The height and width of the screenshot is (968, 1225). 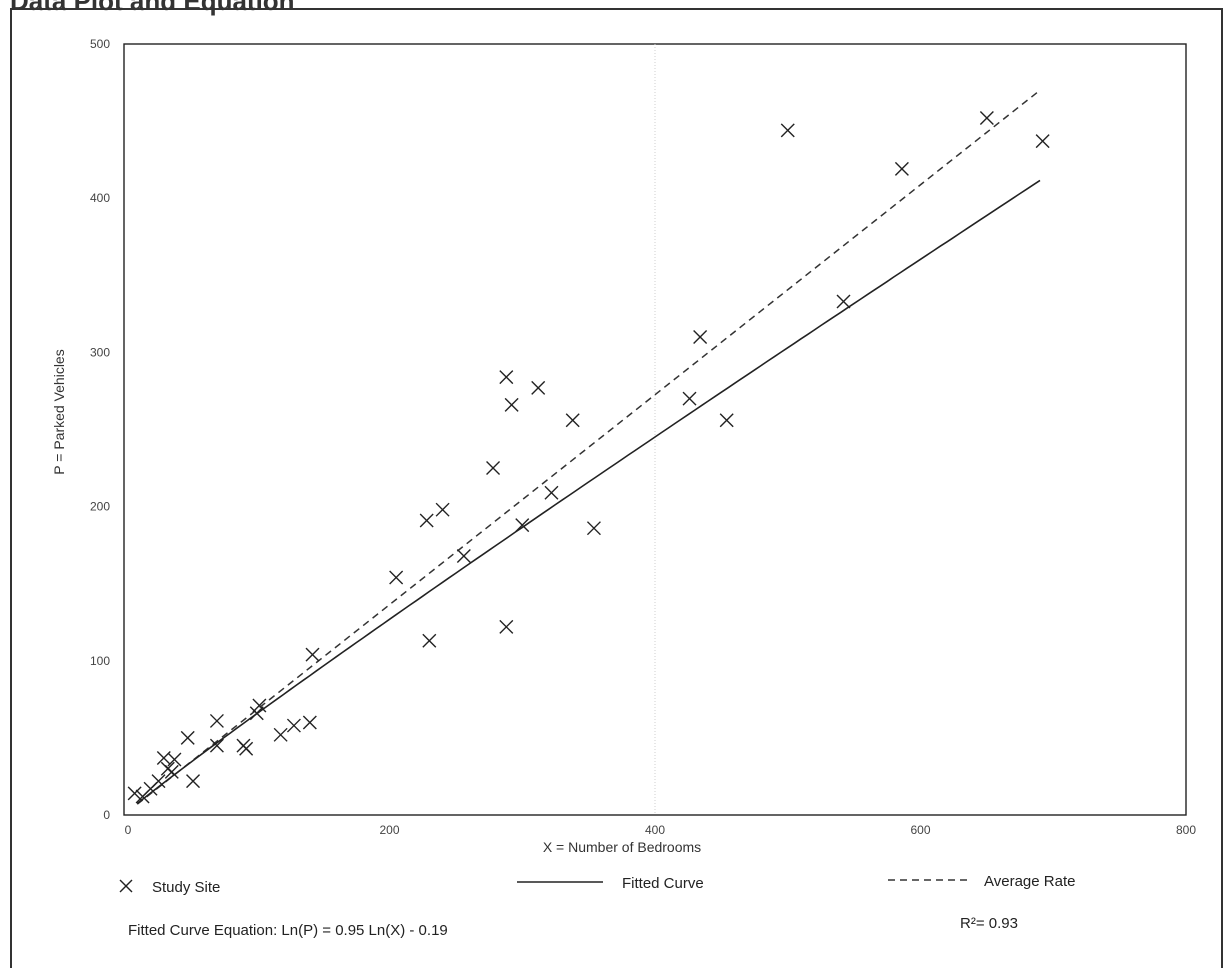 I want to click on x-axis-label: X = Number of Bedrooms, so click(x=622, y=847).